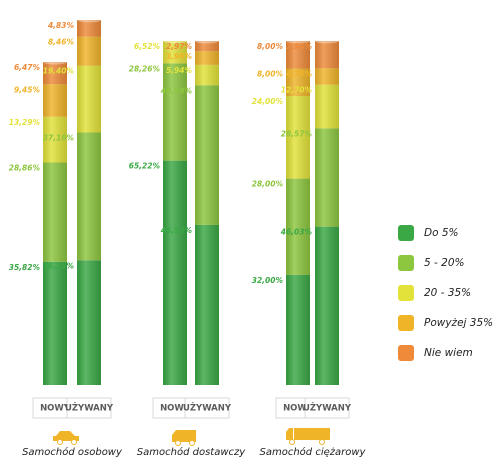 This screenshot has height=475, width=500. What do you see at coordinates (27, 67) in the screenshot?
I see `value-label: 6,47%` at bounding box center [27, 67].